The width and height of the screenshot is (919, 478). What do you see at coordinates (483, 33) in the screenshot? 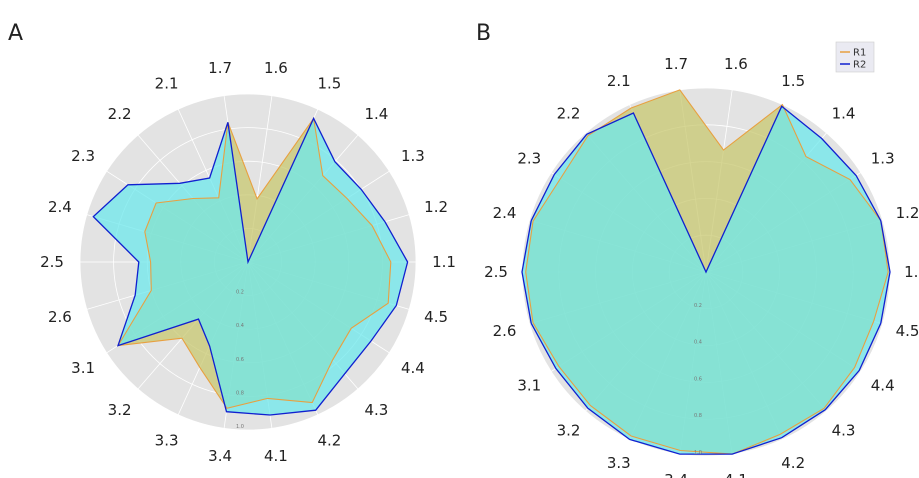
I see `panel-letter: B` at bounding box center [483, 33].